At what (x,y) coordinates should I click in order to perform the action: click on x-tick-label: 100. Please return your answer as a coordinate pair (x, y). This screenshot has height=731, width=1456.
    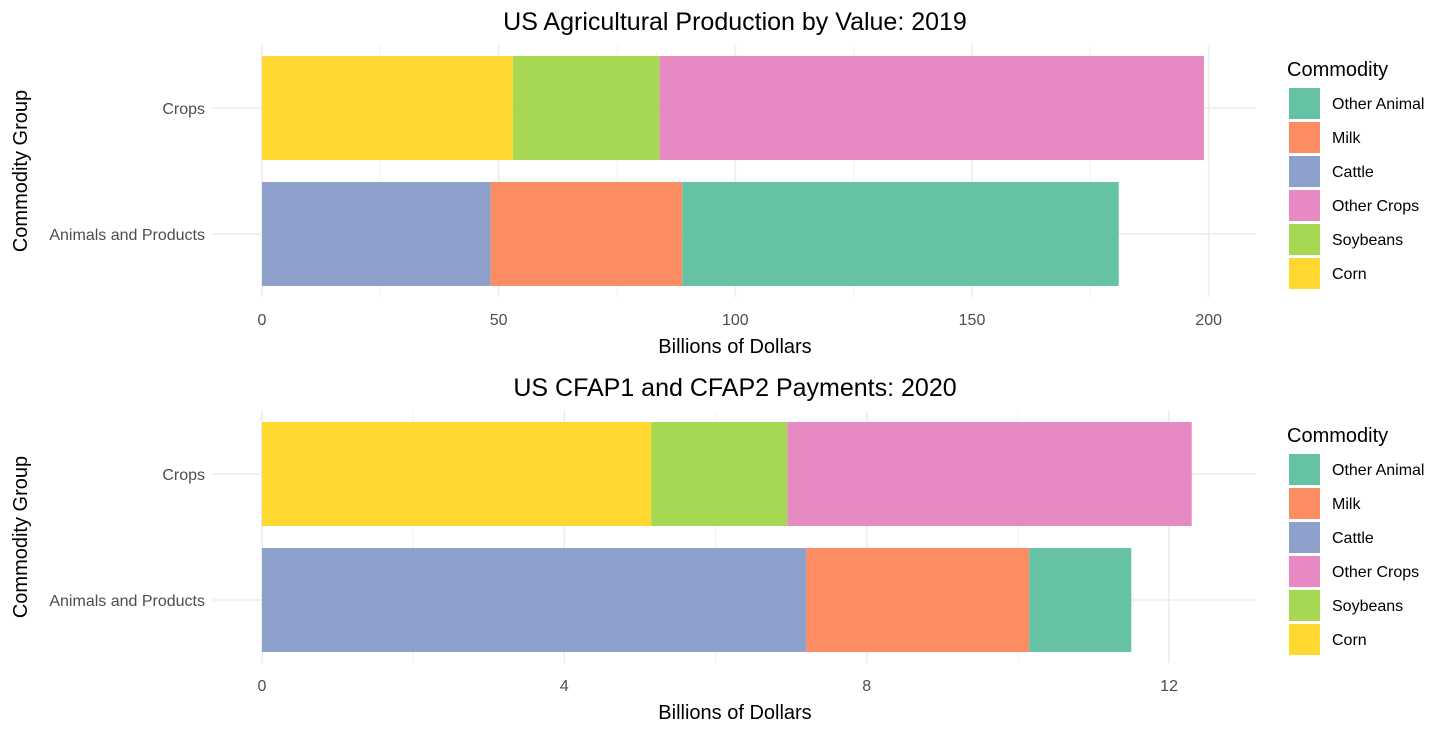
    Looking at the image, I should click on (735, 320).